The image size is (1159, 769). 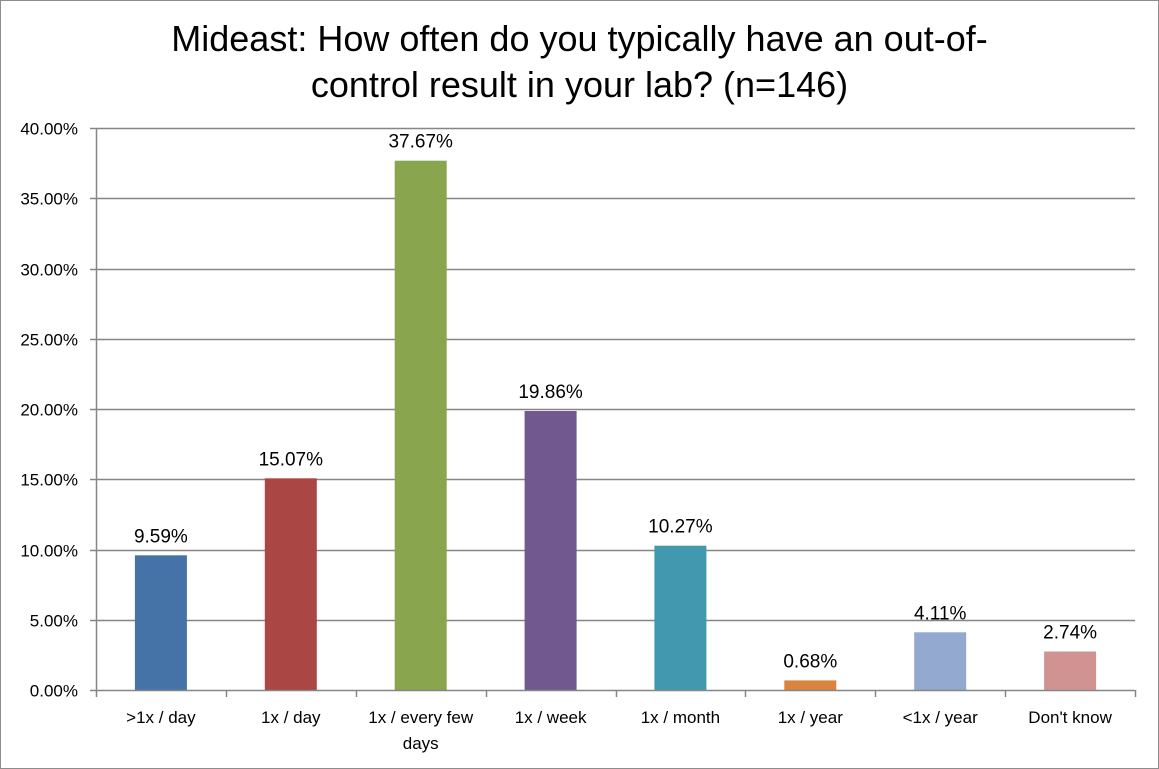 What do you see at coordinates (49, 480) in the screenshot?
I see `y-tick-label: 15.00%` at bounding box center [49, 480].